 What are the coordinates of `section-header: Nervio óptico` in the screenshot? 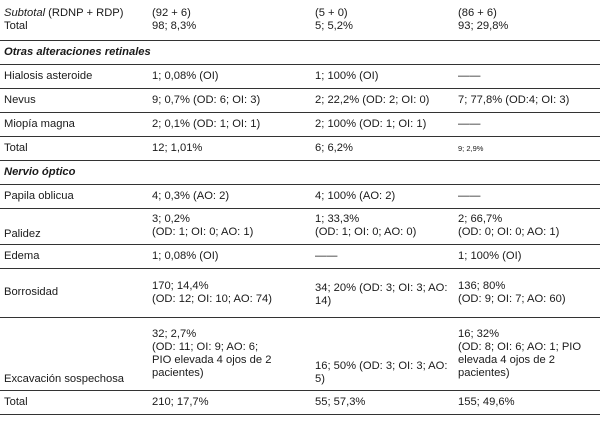 It's located at (300, 172).